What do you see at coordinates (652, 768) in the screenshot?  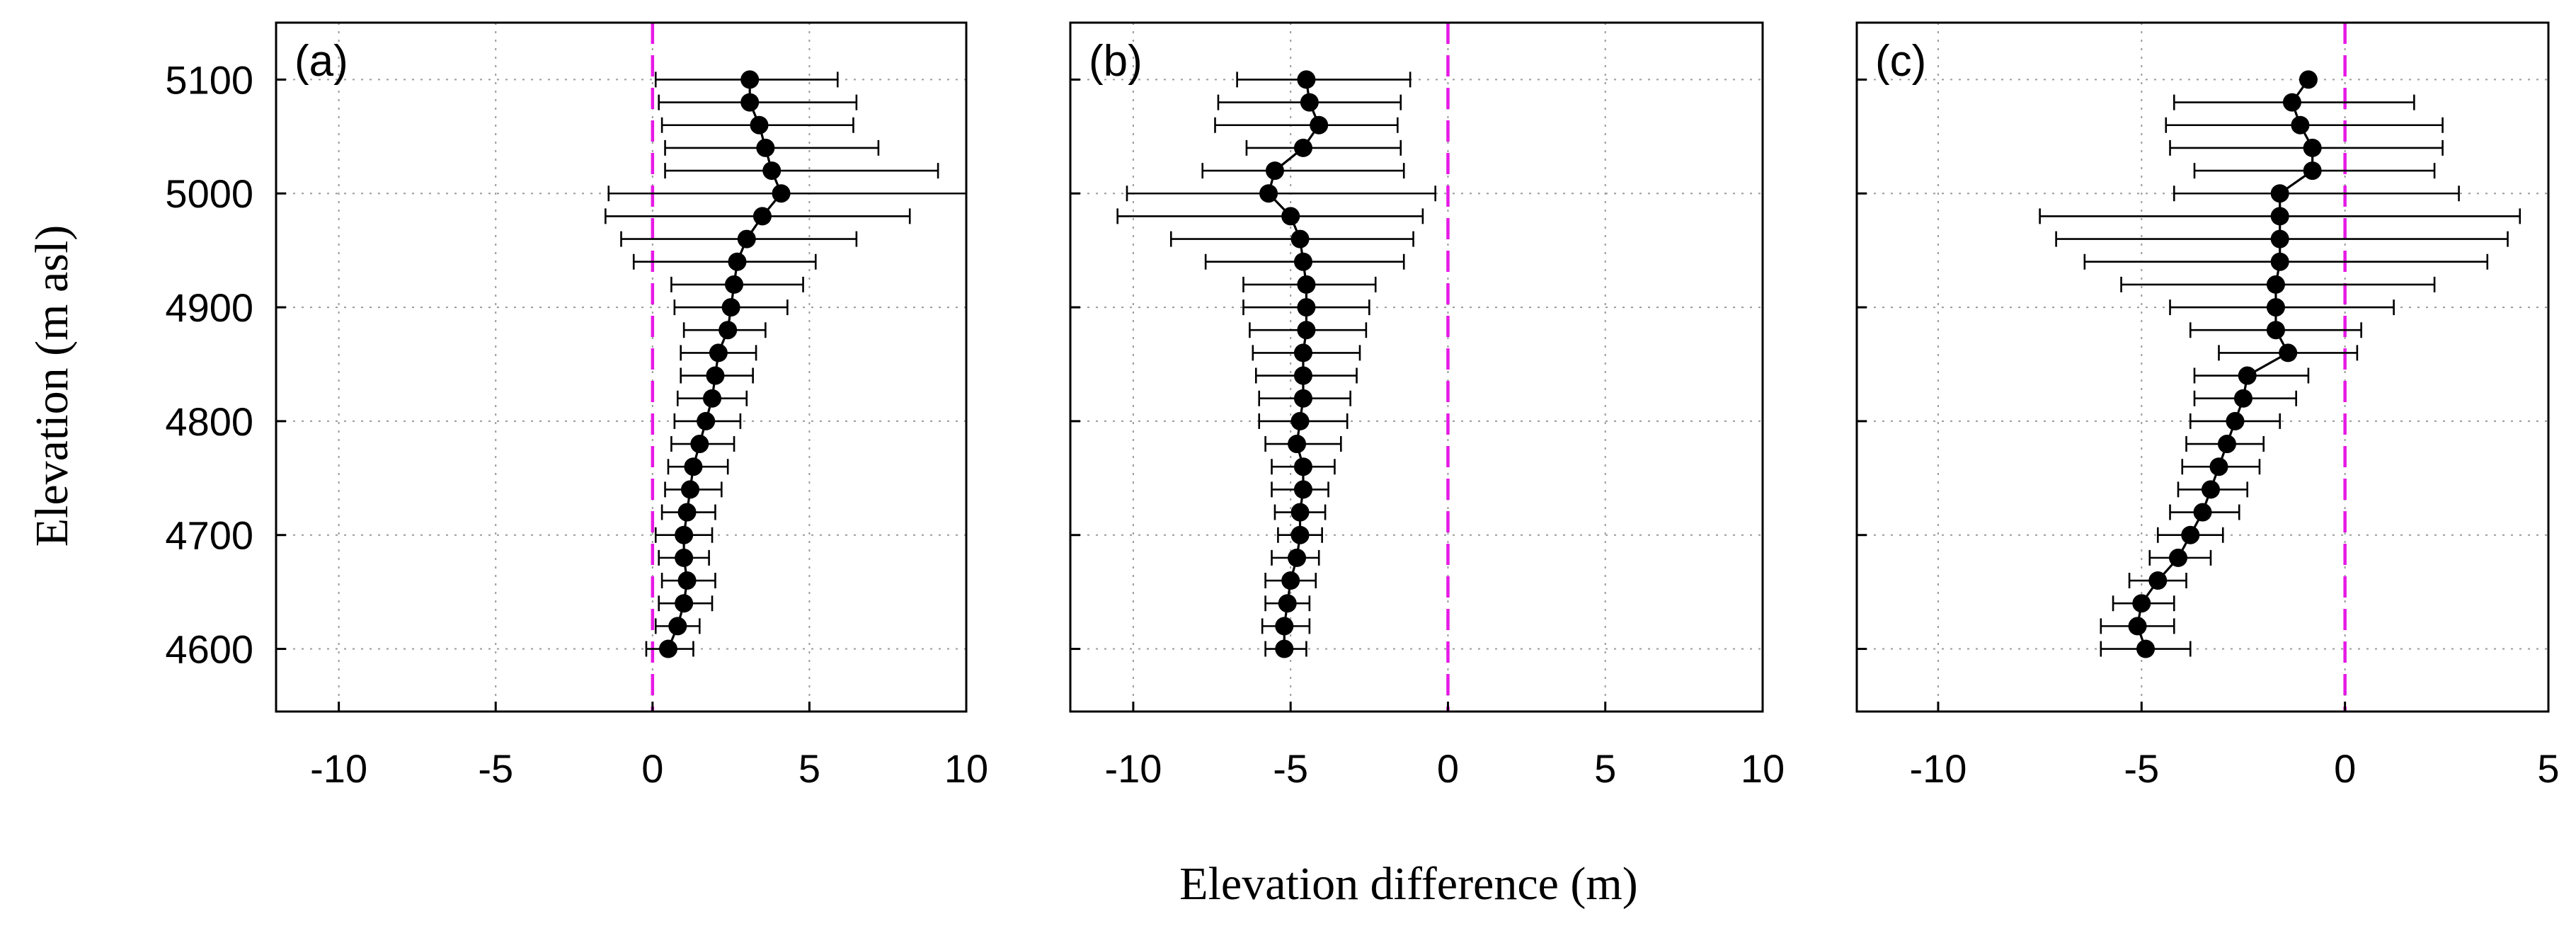 I see `x-tick-label-a-2: 0` at bounding box center [652, 768].